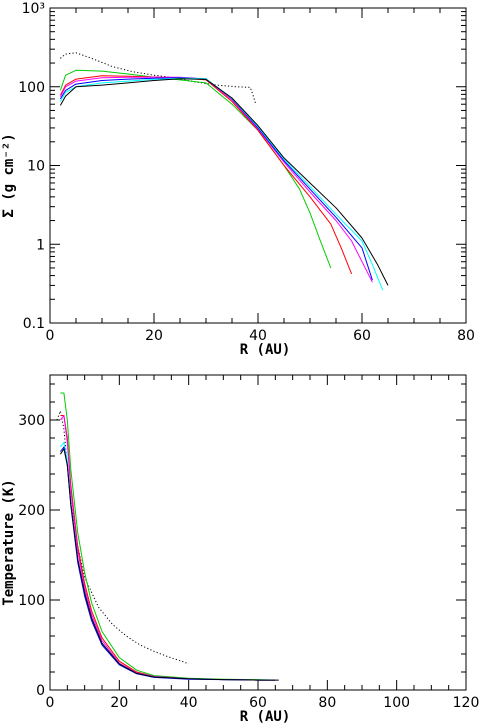 Image resolution: width=483 pixels, height=725 pixels. What do you see at coordinates (34, 324) in the screenshot?
I see `y-tick-label: 0.1` at bounding box center [34, 324].